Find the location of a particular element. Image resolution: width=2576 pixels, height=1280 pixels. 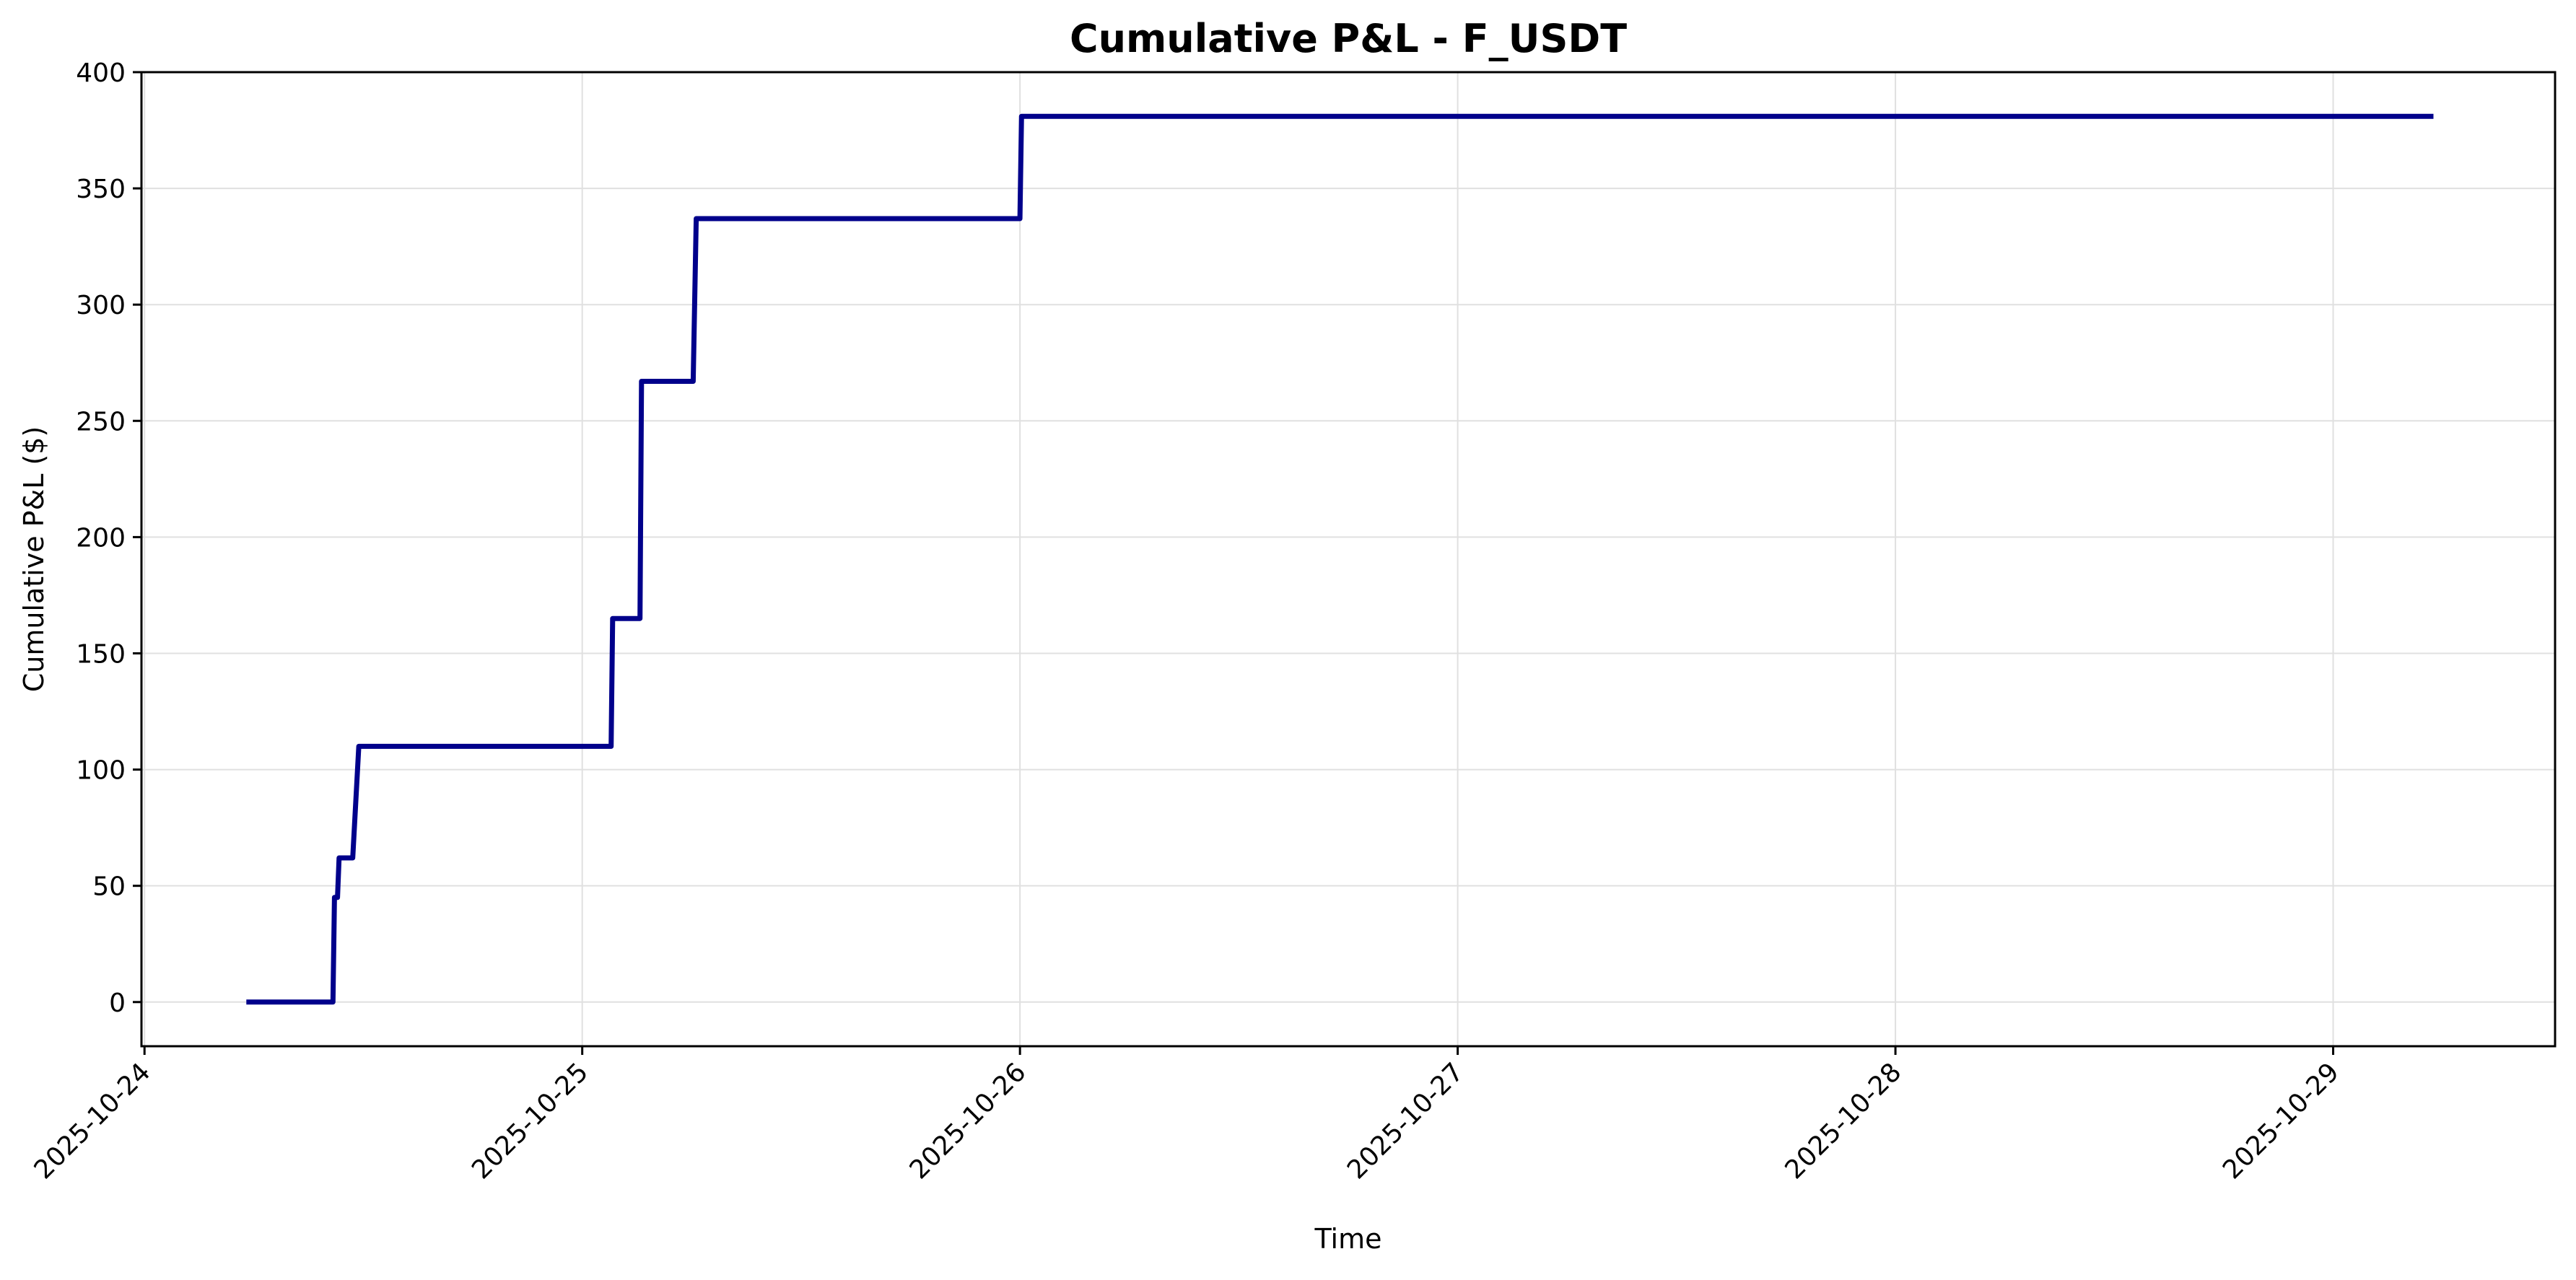

y-tick-label: 350 is located at coordinates (101, 189).